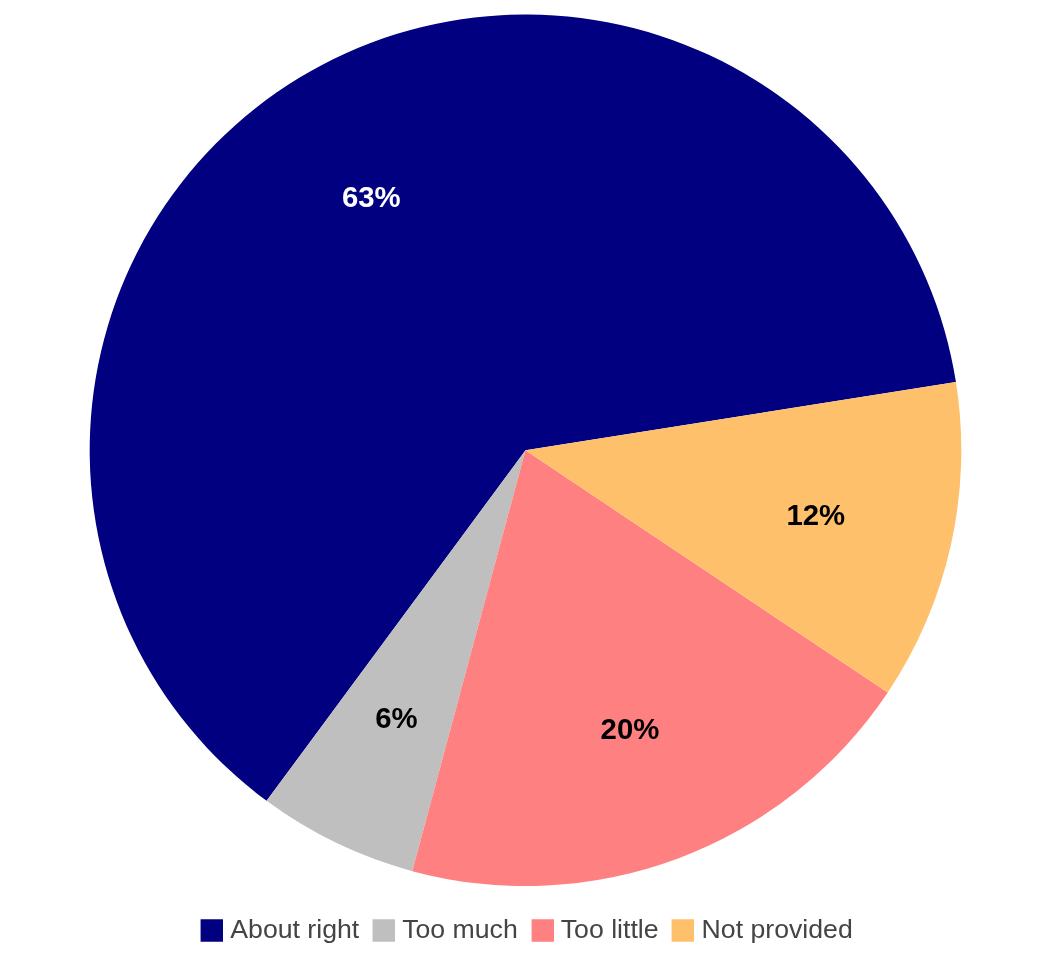 The height and width of the screenshot is (976, 1061). I want to click on data-label: 20%, so click(630, 728).